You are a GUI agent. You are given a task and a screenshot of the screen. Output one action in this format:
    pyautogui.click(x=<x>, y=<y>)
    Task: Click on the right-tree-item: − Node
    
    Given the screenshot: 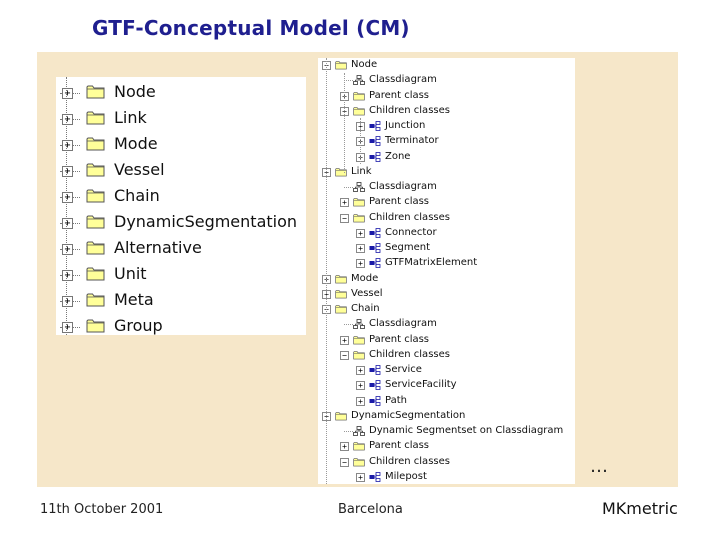 What is the action you would take?
    pyautogui.click(x=446, y=65)
    